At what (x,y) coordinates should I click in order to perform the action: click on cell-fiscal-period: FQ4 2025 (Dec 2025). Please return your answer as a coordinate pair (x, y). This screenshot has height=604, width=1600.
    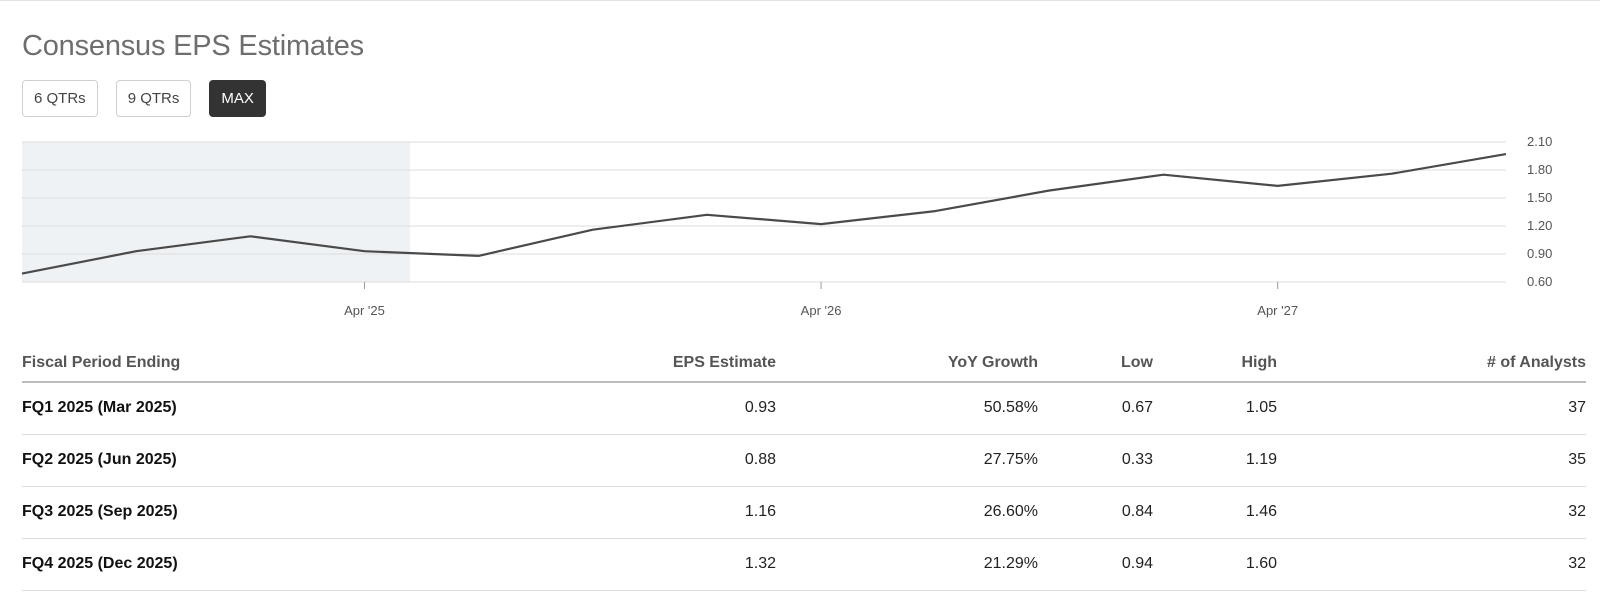
    Looking at the image, I should click on (222, 564).